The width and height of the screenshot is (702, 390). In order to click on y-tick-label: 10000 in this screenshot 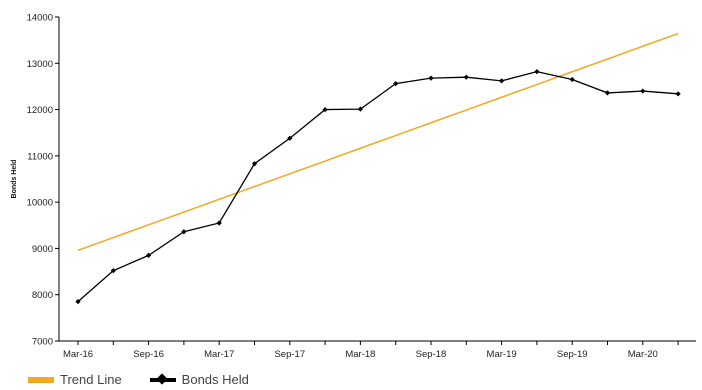, I will do `click(40, 203)`.